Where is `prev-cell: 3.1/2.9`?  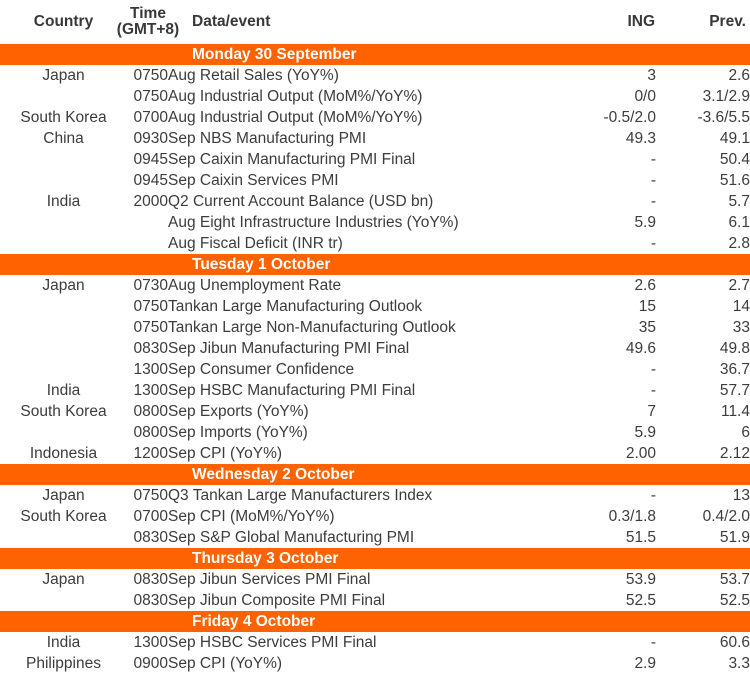 prev-cell: 3.1/2.9 is located at coordinates (726, 96).